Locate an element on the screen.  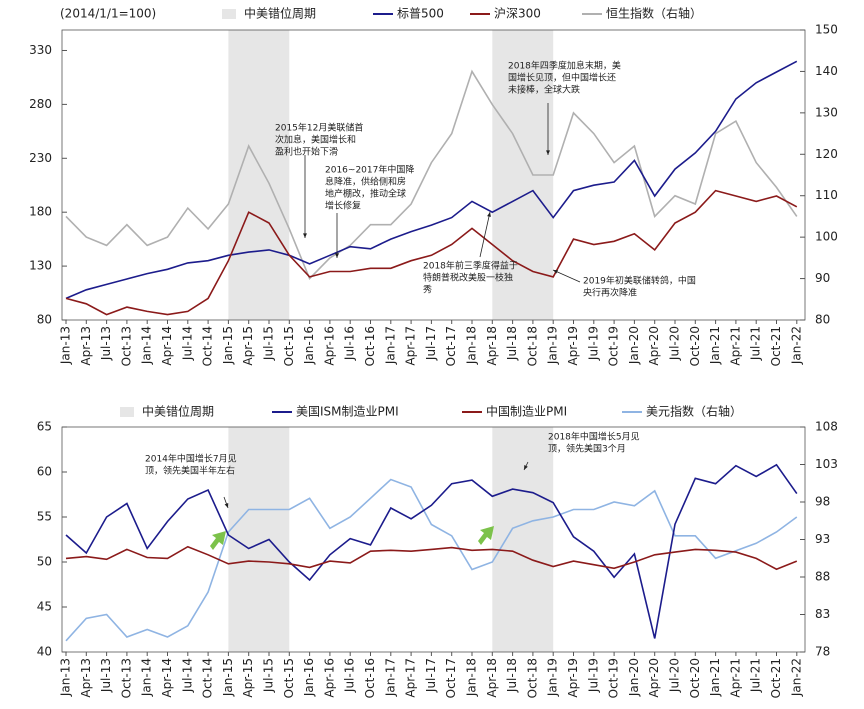
x-tick-label: Oct-13 is located at coordinates (126, 678).